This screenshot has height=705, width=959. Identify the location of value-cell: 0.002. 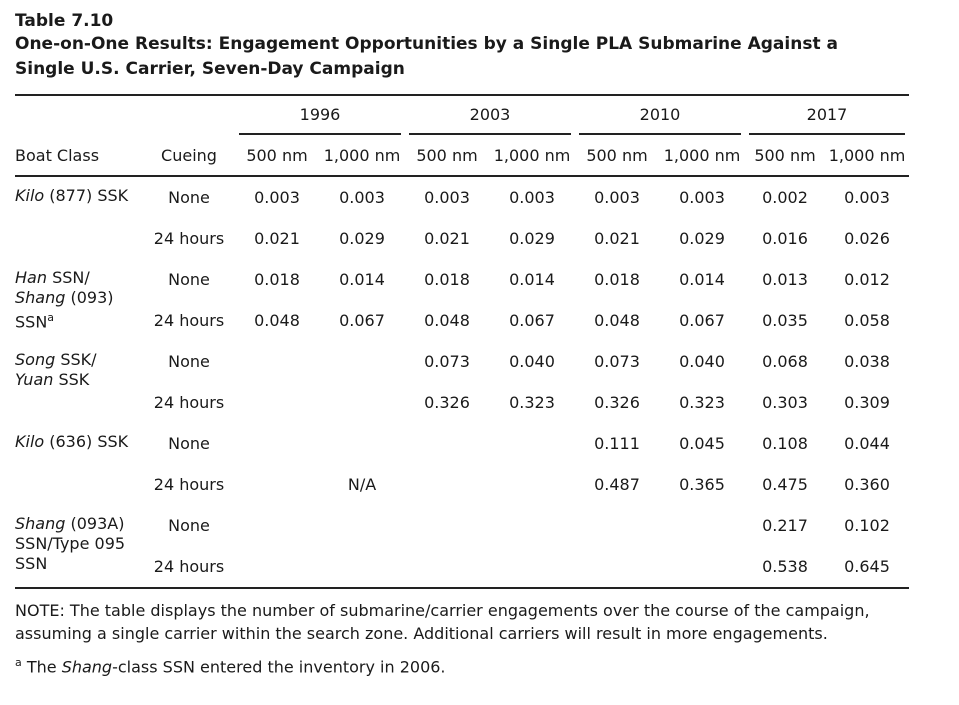
(785, 197).